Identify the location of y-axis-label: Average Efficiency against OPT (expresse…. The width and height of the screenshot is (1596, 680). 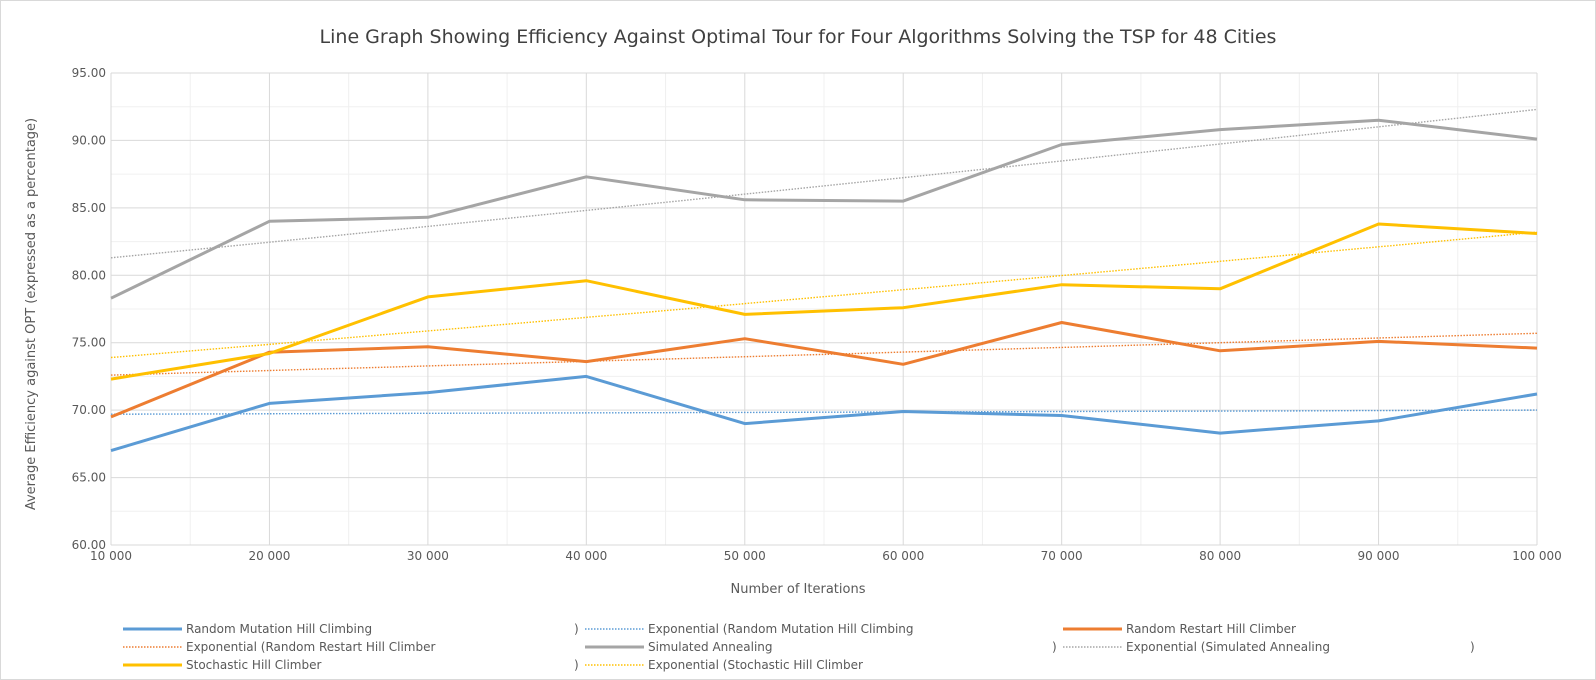
(31, 314).